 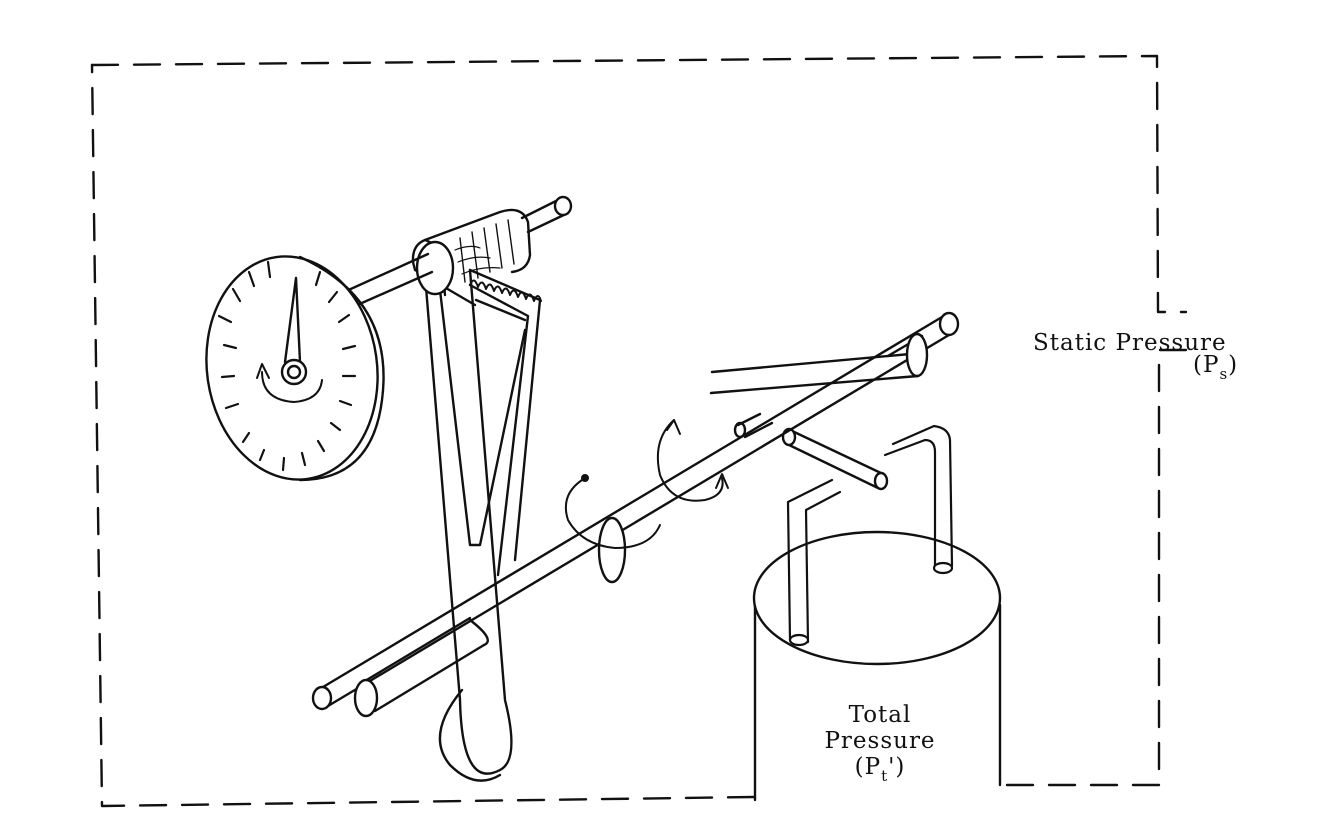 What do you see at coordinates (505, 290) in the screenshot?
I see `sector-teeth` at bounding box center [505, 290].